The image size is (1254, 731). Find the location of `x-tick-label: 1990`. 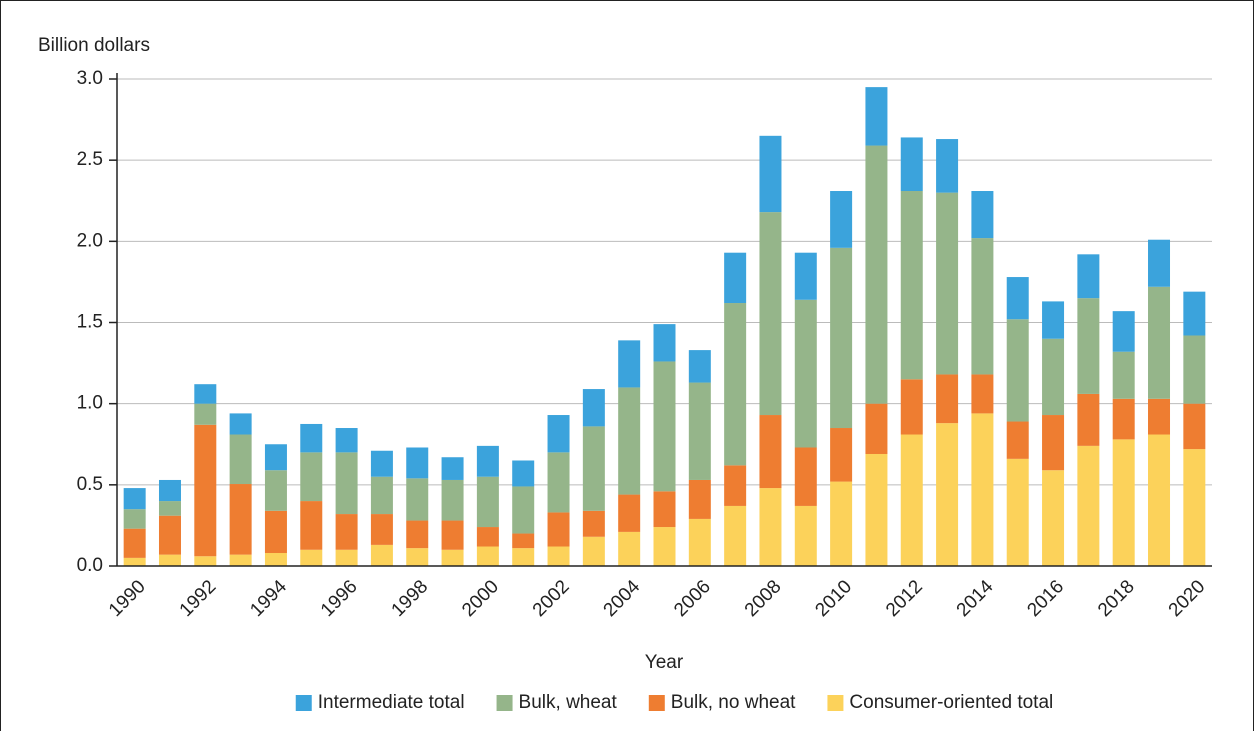

x-tick-label: 1990 is located at coordinates (127, 598).